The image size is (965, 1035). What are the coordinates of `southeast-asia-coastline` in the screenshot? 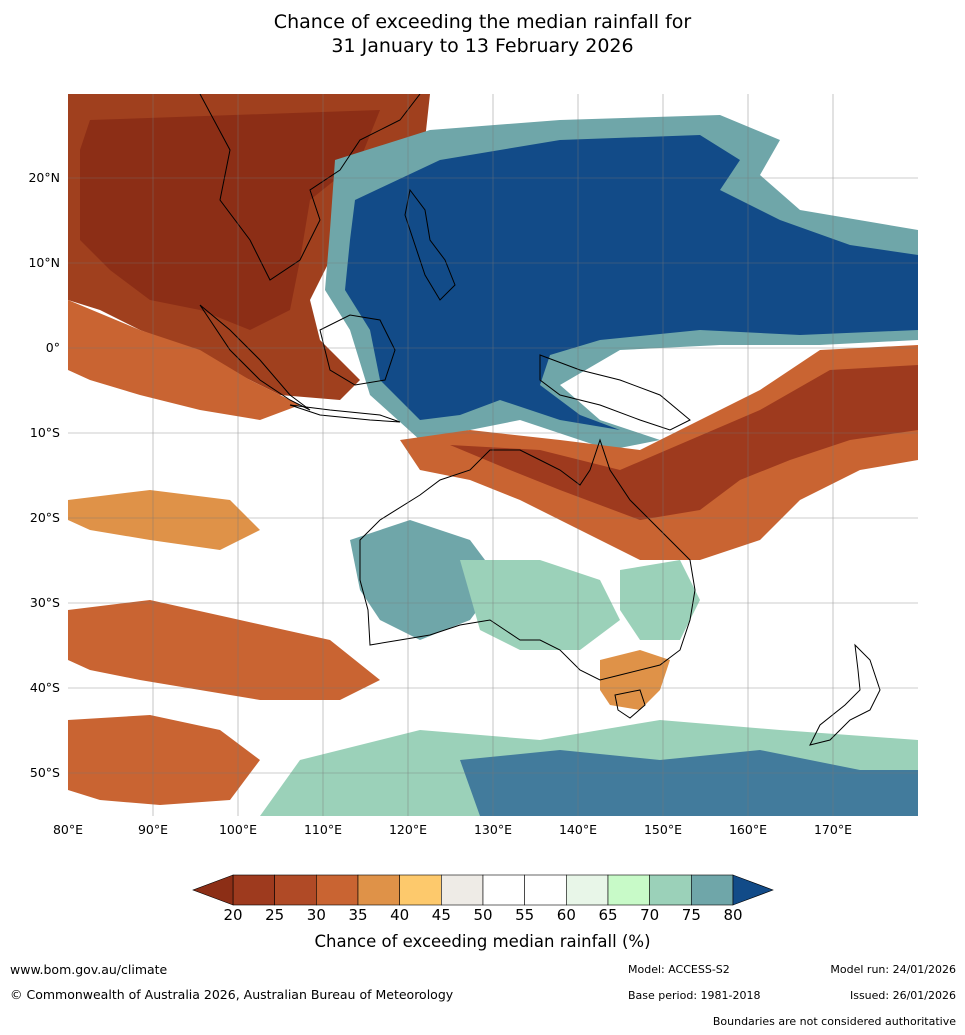 It's located at (310, 187).